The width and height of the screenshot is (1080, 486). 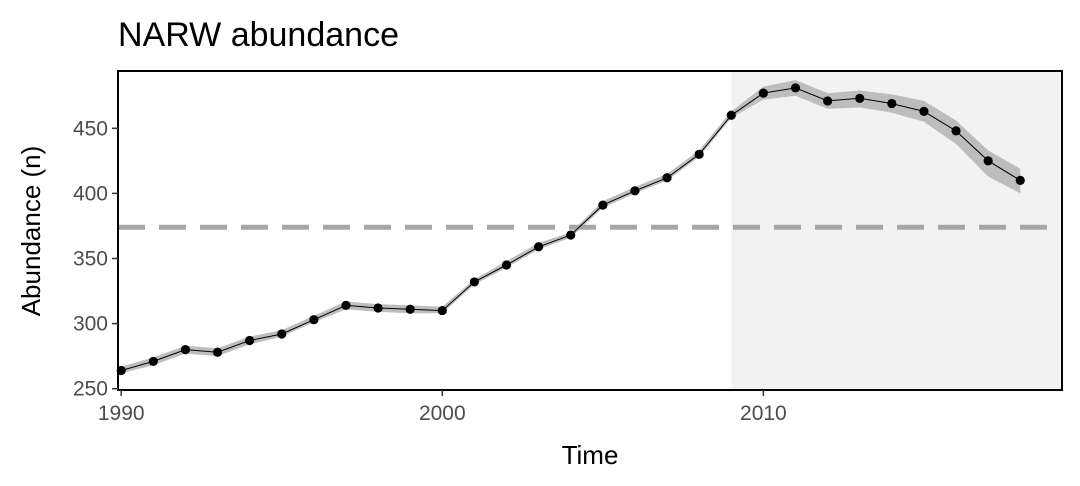 What do you see at coordinates (763, 413) in the screenshot?
I see `x-tick-label: 2010` at bounding box center [763, 413].